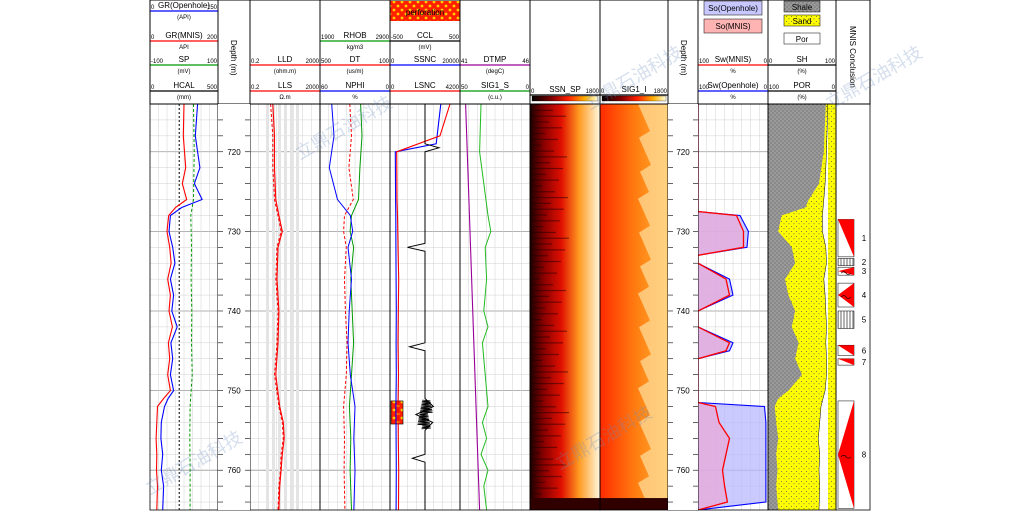 The image size is (1024, 516). Describe the element at coordinates (184, 85) in the screenshot. I see `header-label-hcal: HCAL` at that location.